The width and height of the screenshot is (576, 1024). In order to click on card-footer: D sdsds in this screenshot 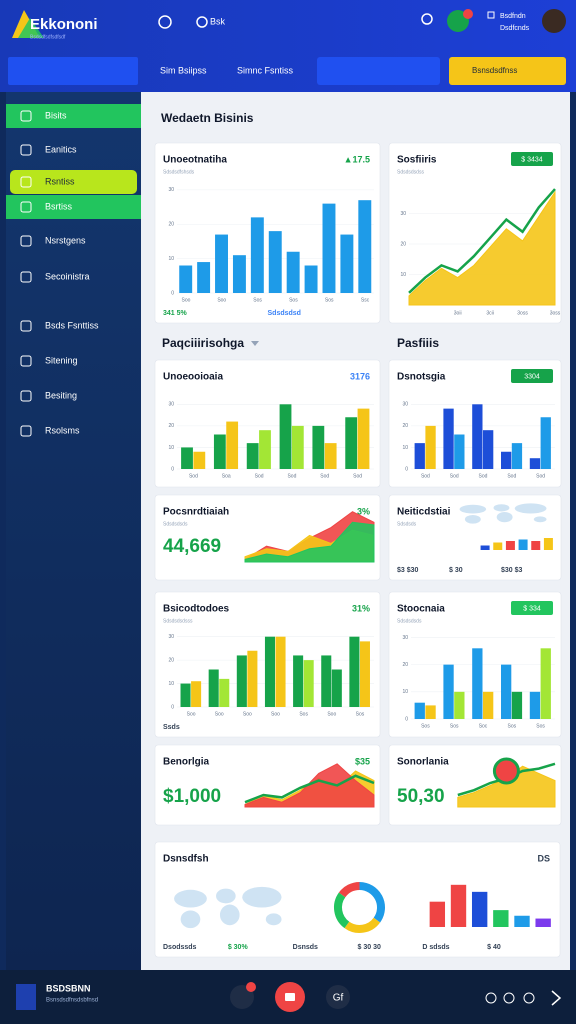, I will do `click(435, 947)`.